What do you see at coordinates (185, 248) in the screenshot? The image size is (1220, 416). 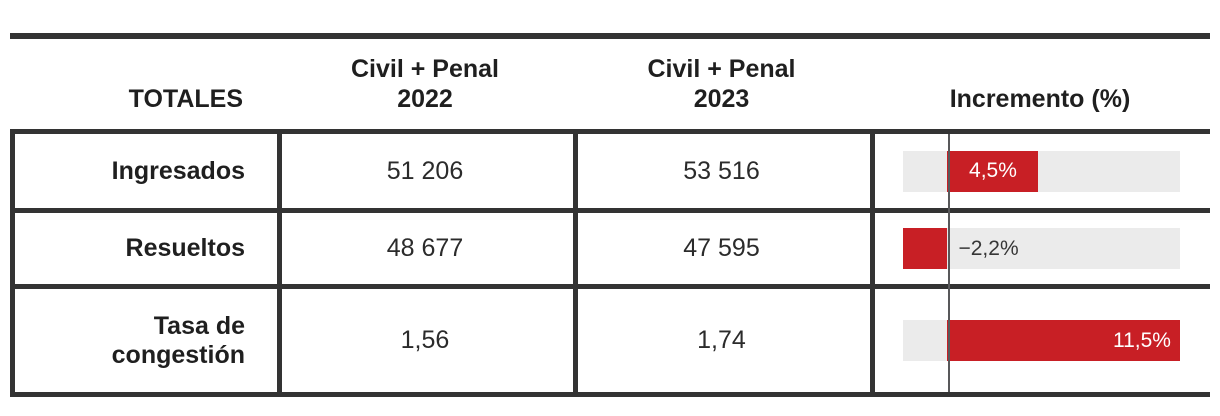 I see `row-label-text: Resueltos` at bounding box center [185, 248].